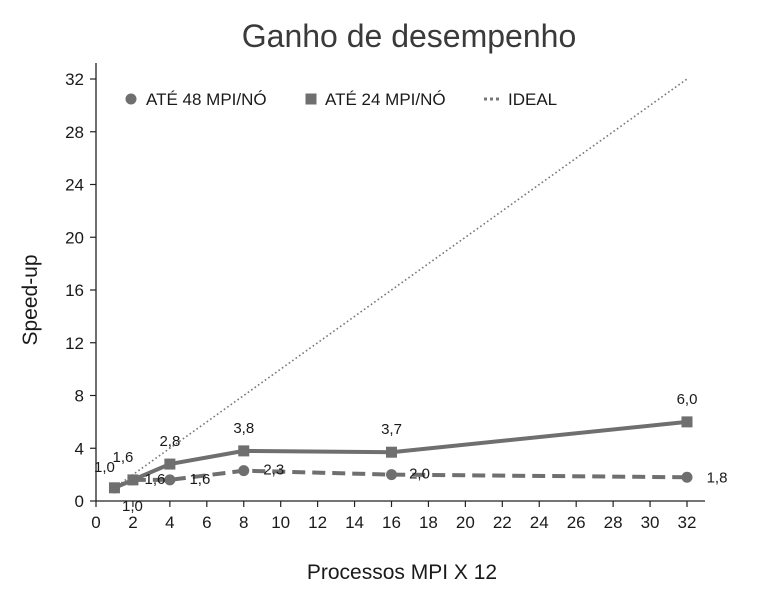 The image size is (761, 597). What do you see at coordinates (717, 477) in the screenshot?
I see `series-48-data-label: 1,8` at bounding box center [717, 477].